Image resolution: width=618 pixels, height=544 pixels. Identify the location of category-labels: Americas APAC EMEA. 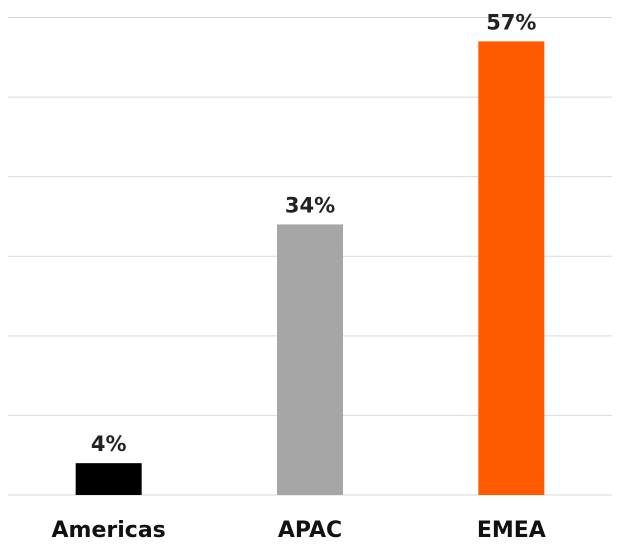
(299, 530).